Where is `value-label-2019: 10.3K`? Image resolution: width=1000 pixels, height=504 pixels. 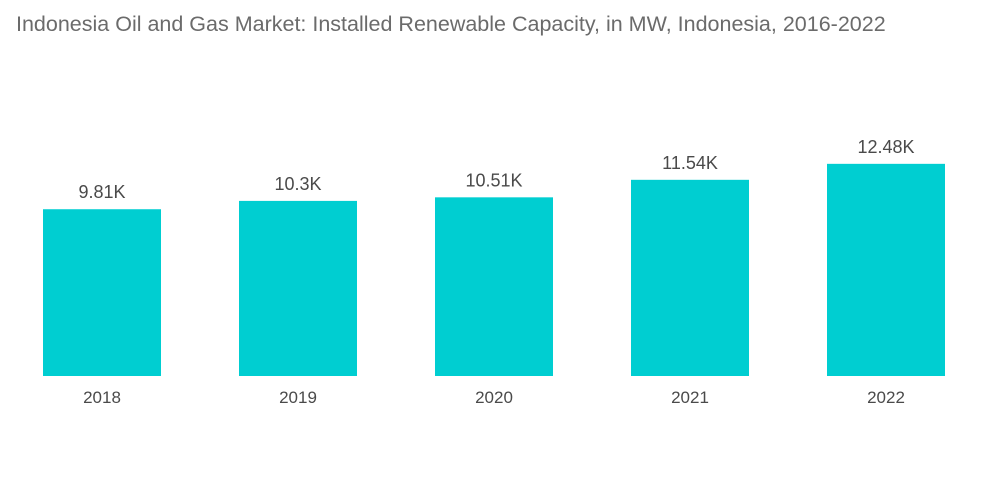
value-label-2019: 10.3K is located at coordinates (297, 184).